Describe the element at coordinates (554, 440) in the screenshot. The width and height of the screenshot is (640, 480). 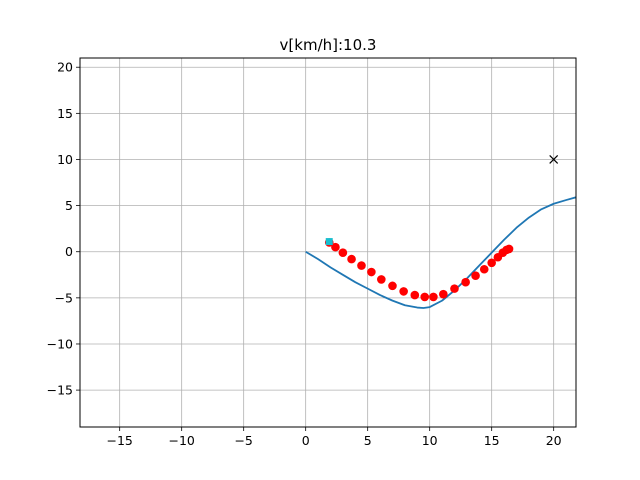
I see `x-tick-label: 20` at that location.